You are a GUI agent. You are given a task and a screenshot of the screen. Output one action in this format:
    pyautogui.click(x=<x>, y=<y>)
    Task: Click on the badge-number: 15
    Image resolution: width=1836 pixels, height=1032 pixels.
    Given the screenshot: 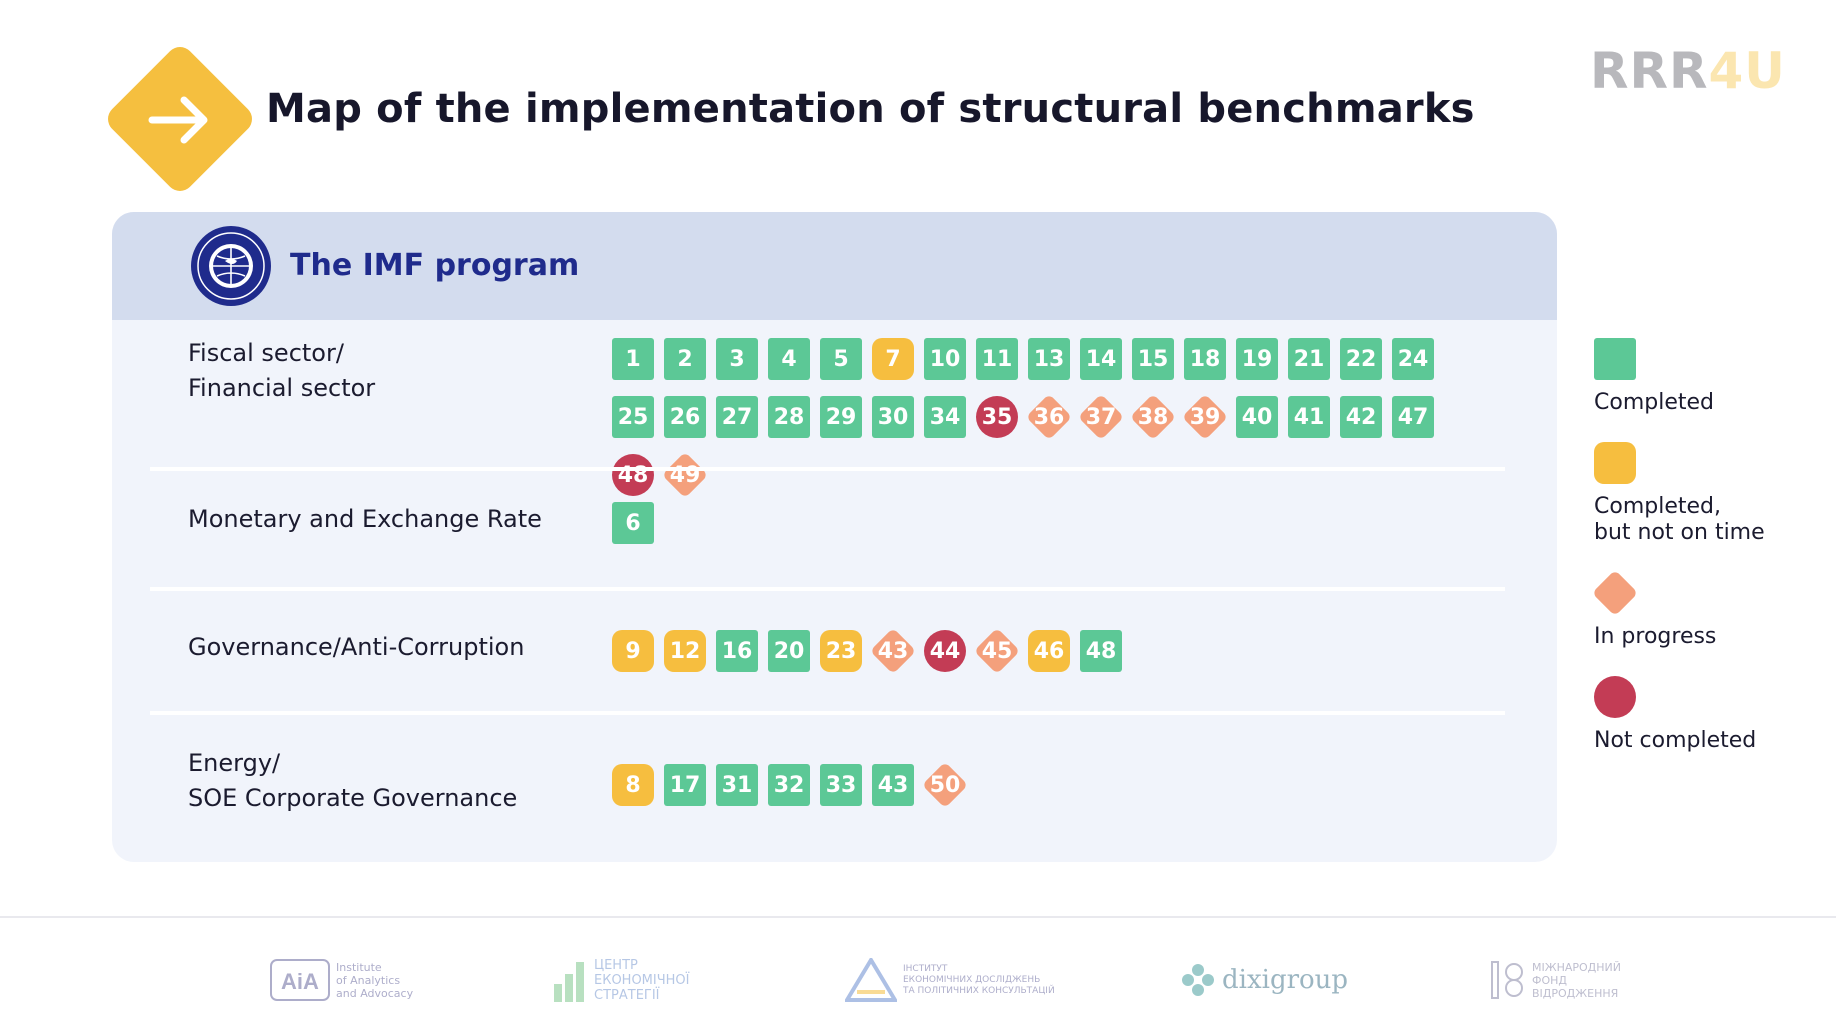 What is the action you would take?
    pyautogui.click(x=1153, y=359)
    